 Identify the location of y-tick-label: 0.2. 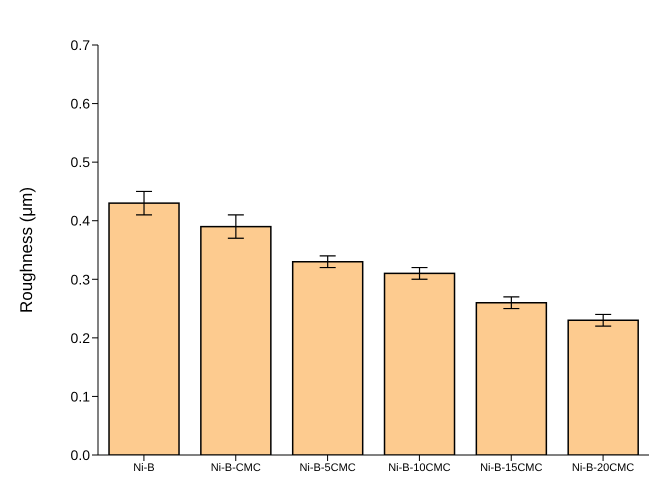
(80, 338).